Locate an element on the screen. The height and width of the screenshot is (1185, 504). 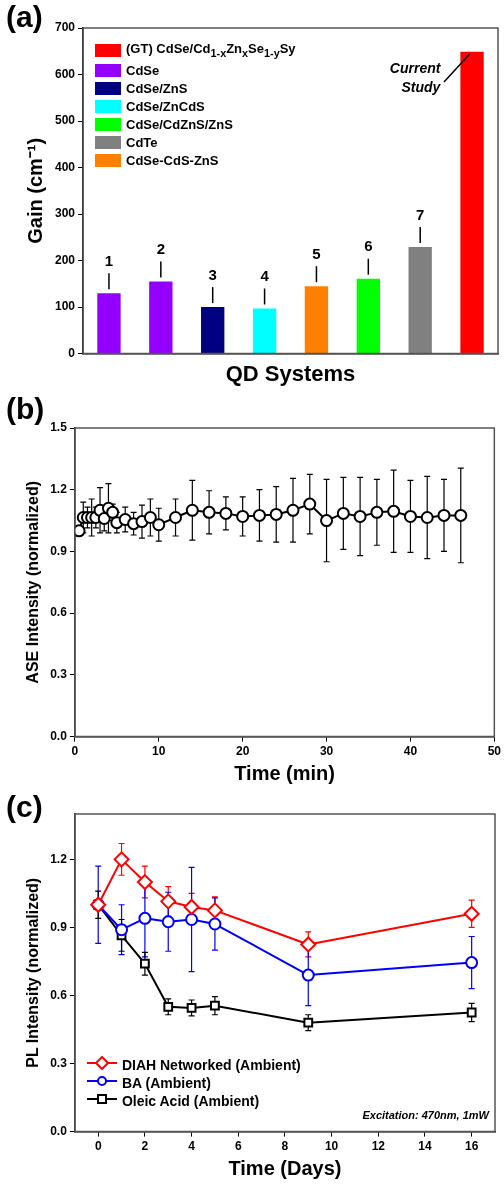
x-tick-label: 2 is located at coordinates (145, 1146).